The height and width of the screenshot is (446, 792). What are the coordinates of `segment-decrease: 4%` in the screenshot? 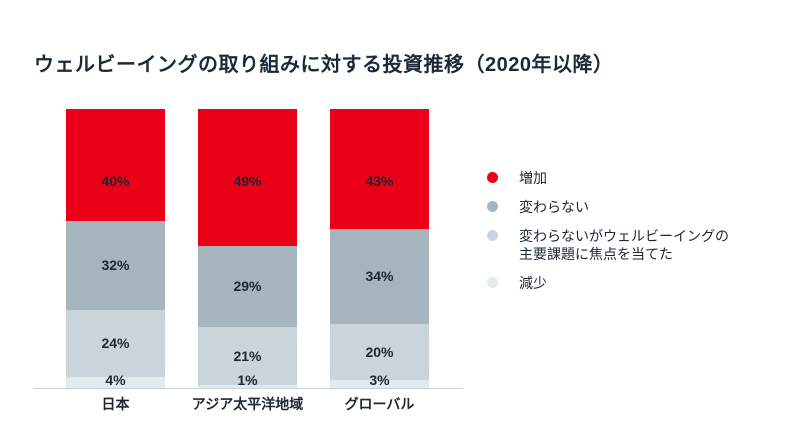 It's located at (115, 380).